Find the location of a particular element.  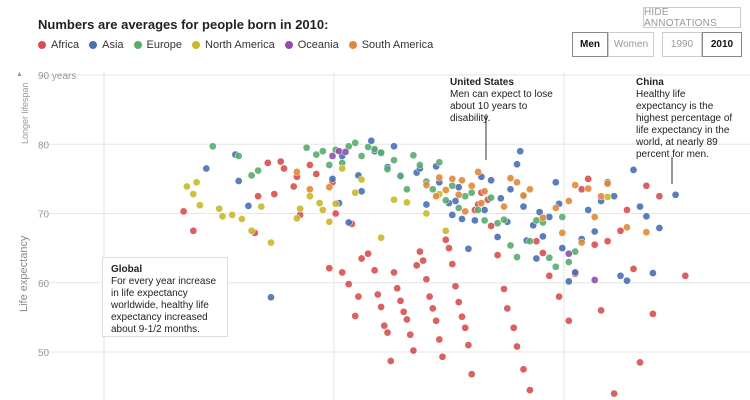

hide-annotations-button: HIDE ANNOTATIONS is located at coordinates (692, 18).